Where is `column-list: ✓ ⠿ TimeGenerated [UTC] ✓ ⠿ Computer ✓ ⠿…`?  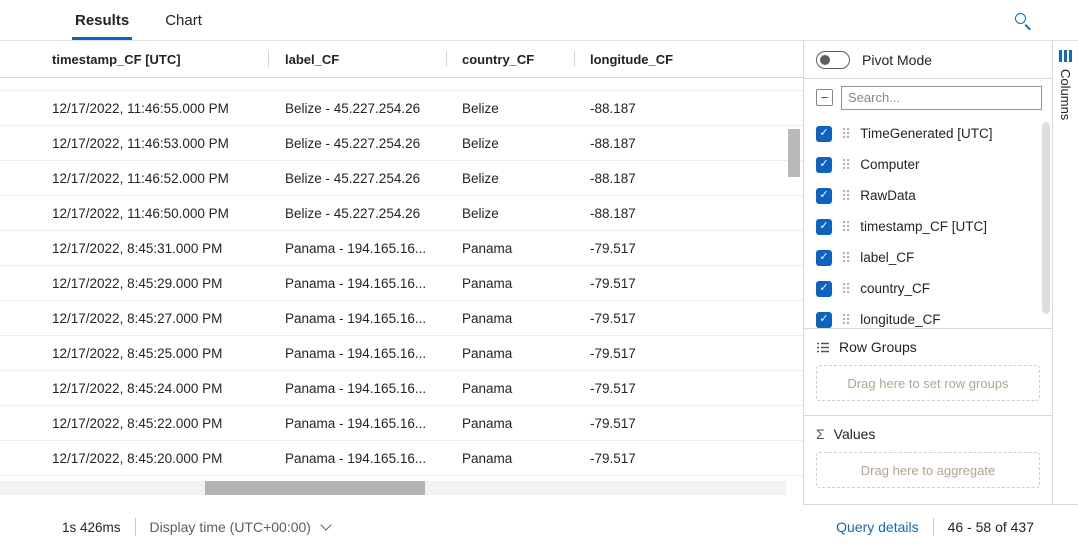 column-list: ✓ ⠿ TimeGenerated [UTC] ✓ ⠿ Computer ✓ ⠿… is located at coordinates (928, 222).